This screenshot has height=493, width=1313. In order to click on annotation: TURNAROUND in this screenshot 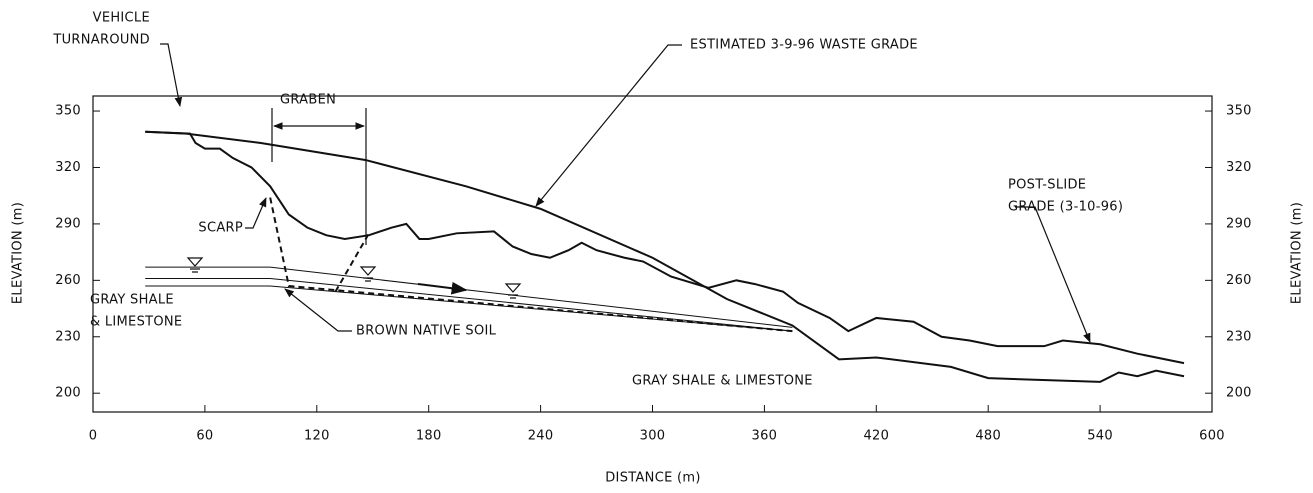, I will do `click(101, 40)`.